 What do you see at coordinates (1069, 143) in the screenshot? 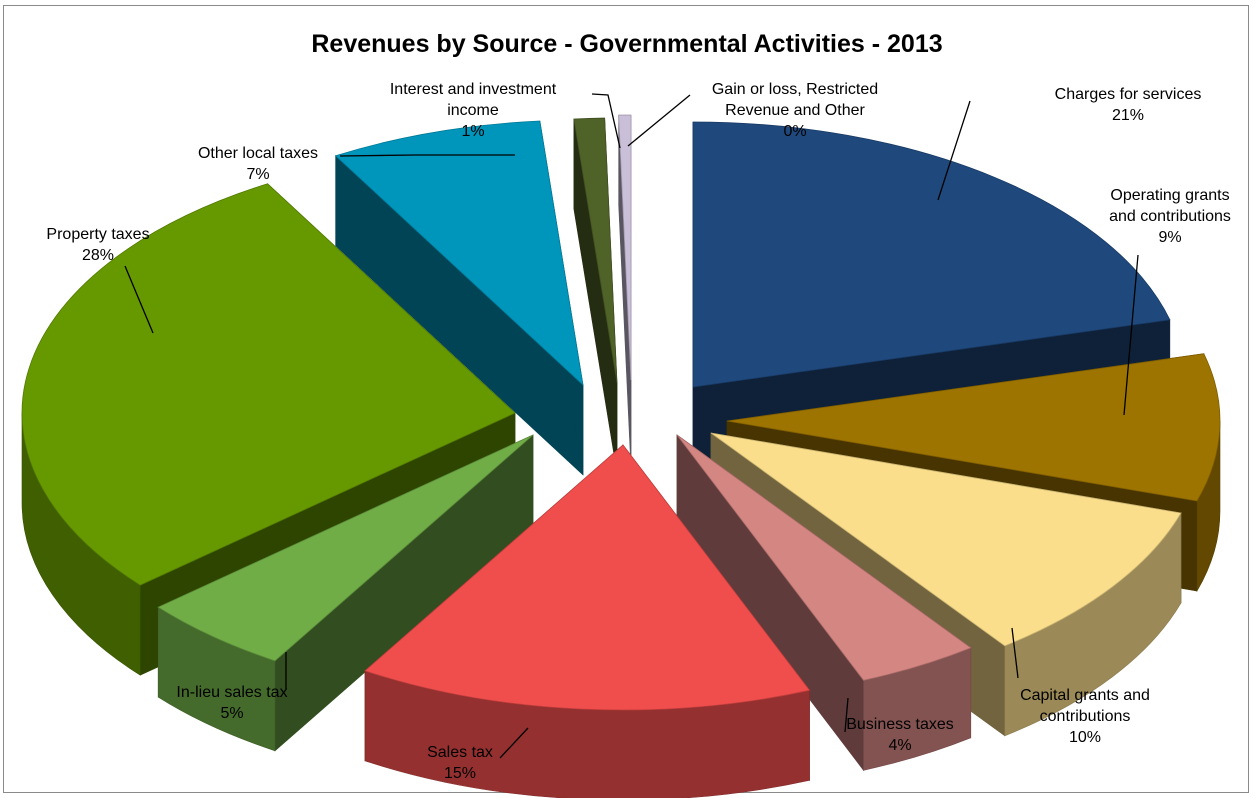
I see `slice-label-0: Charges for services 21%` at bounding box center [1069, 143].